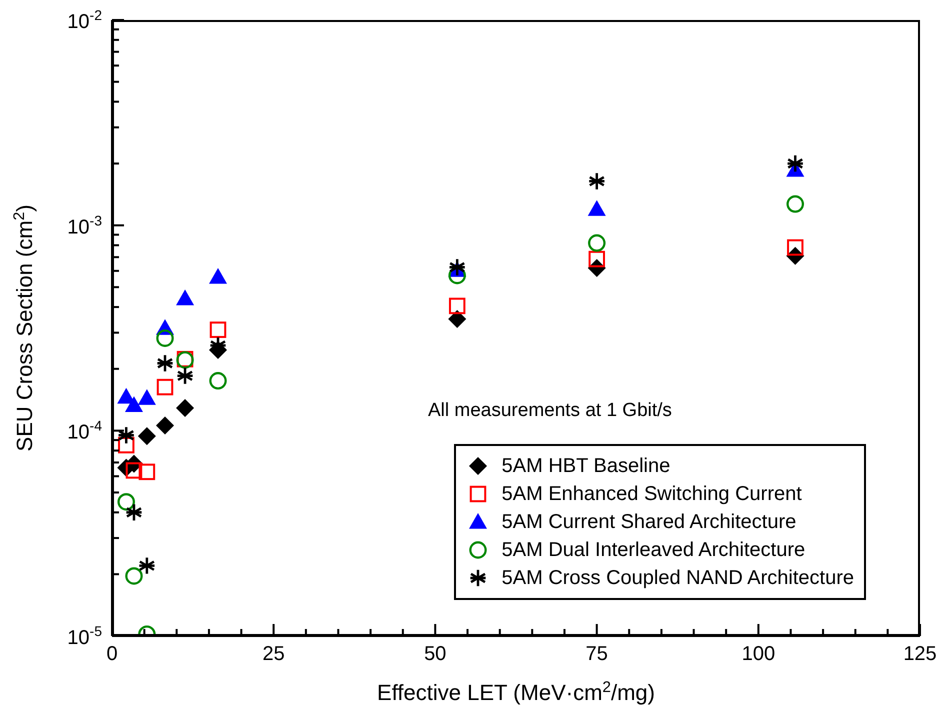 The width and height of the screenshot is (936, 717). What do you see at coordinates (649, 522) in the screenshot?
I see `legend-label: 5AM Current Shared Architecture` at bounding box center [649, 522].